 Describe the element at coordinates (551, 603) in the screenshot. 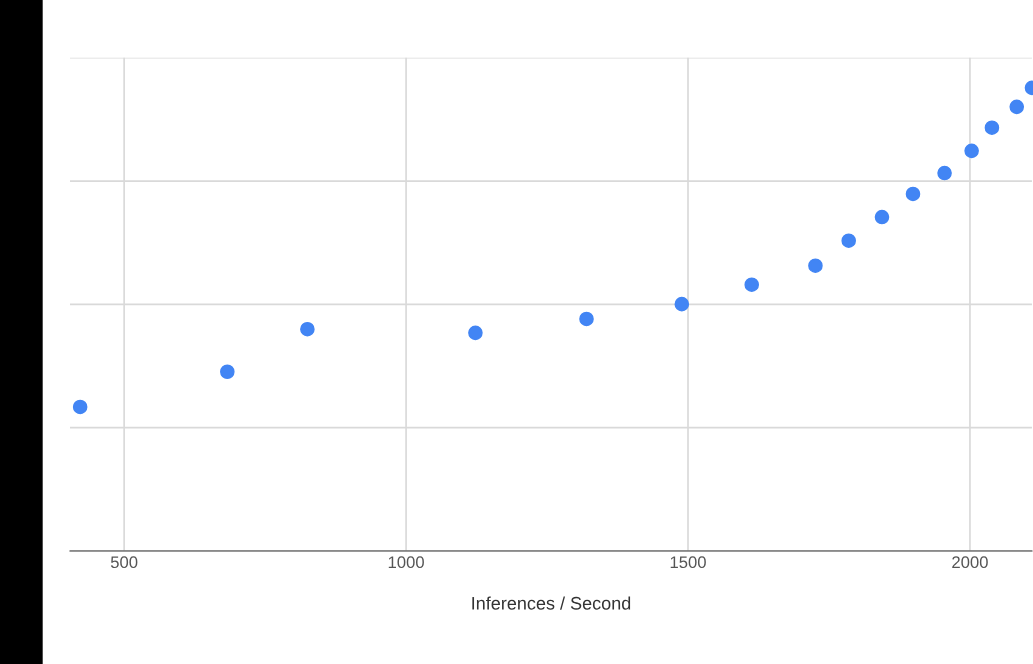

I see `x-axis-title: Inferences / Second` at that location.